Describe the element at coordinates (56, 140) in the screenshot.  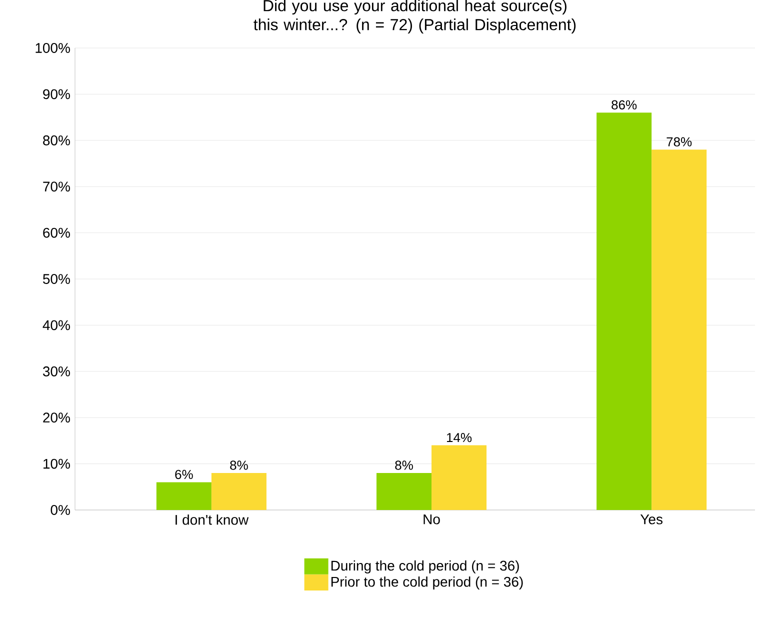
I see `y-tick-label: 80%` at that location.